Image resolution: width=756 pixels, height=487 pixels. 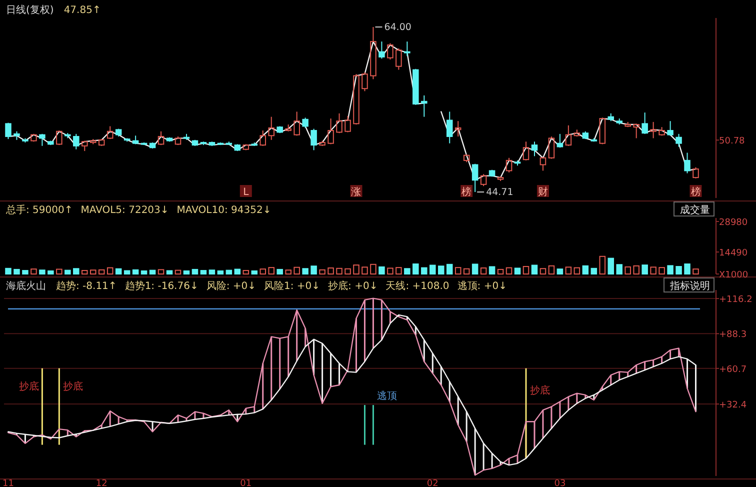 I want to click on x-tick-label: 02, so click(x=432, y=483).